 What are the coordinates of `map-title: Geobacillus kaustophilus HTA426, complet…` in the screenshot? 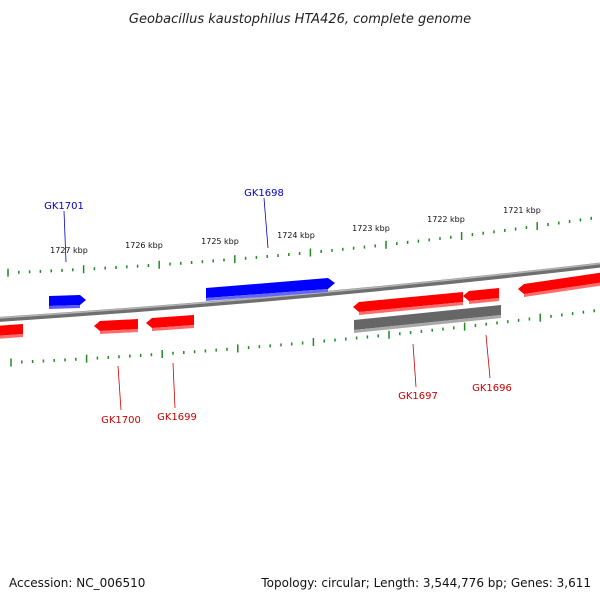 It's located at (300, 19).